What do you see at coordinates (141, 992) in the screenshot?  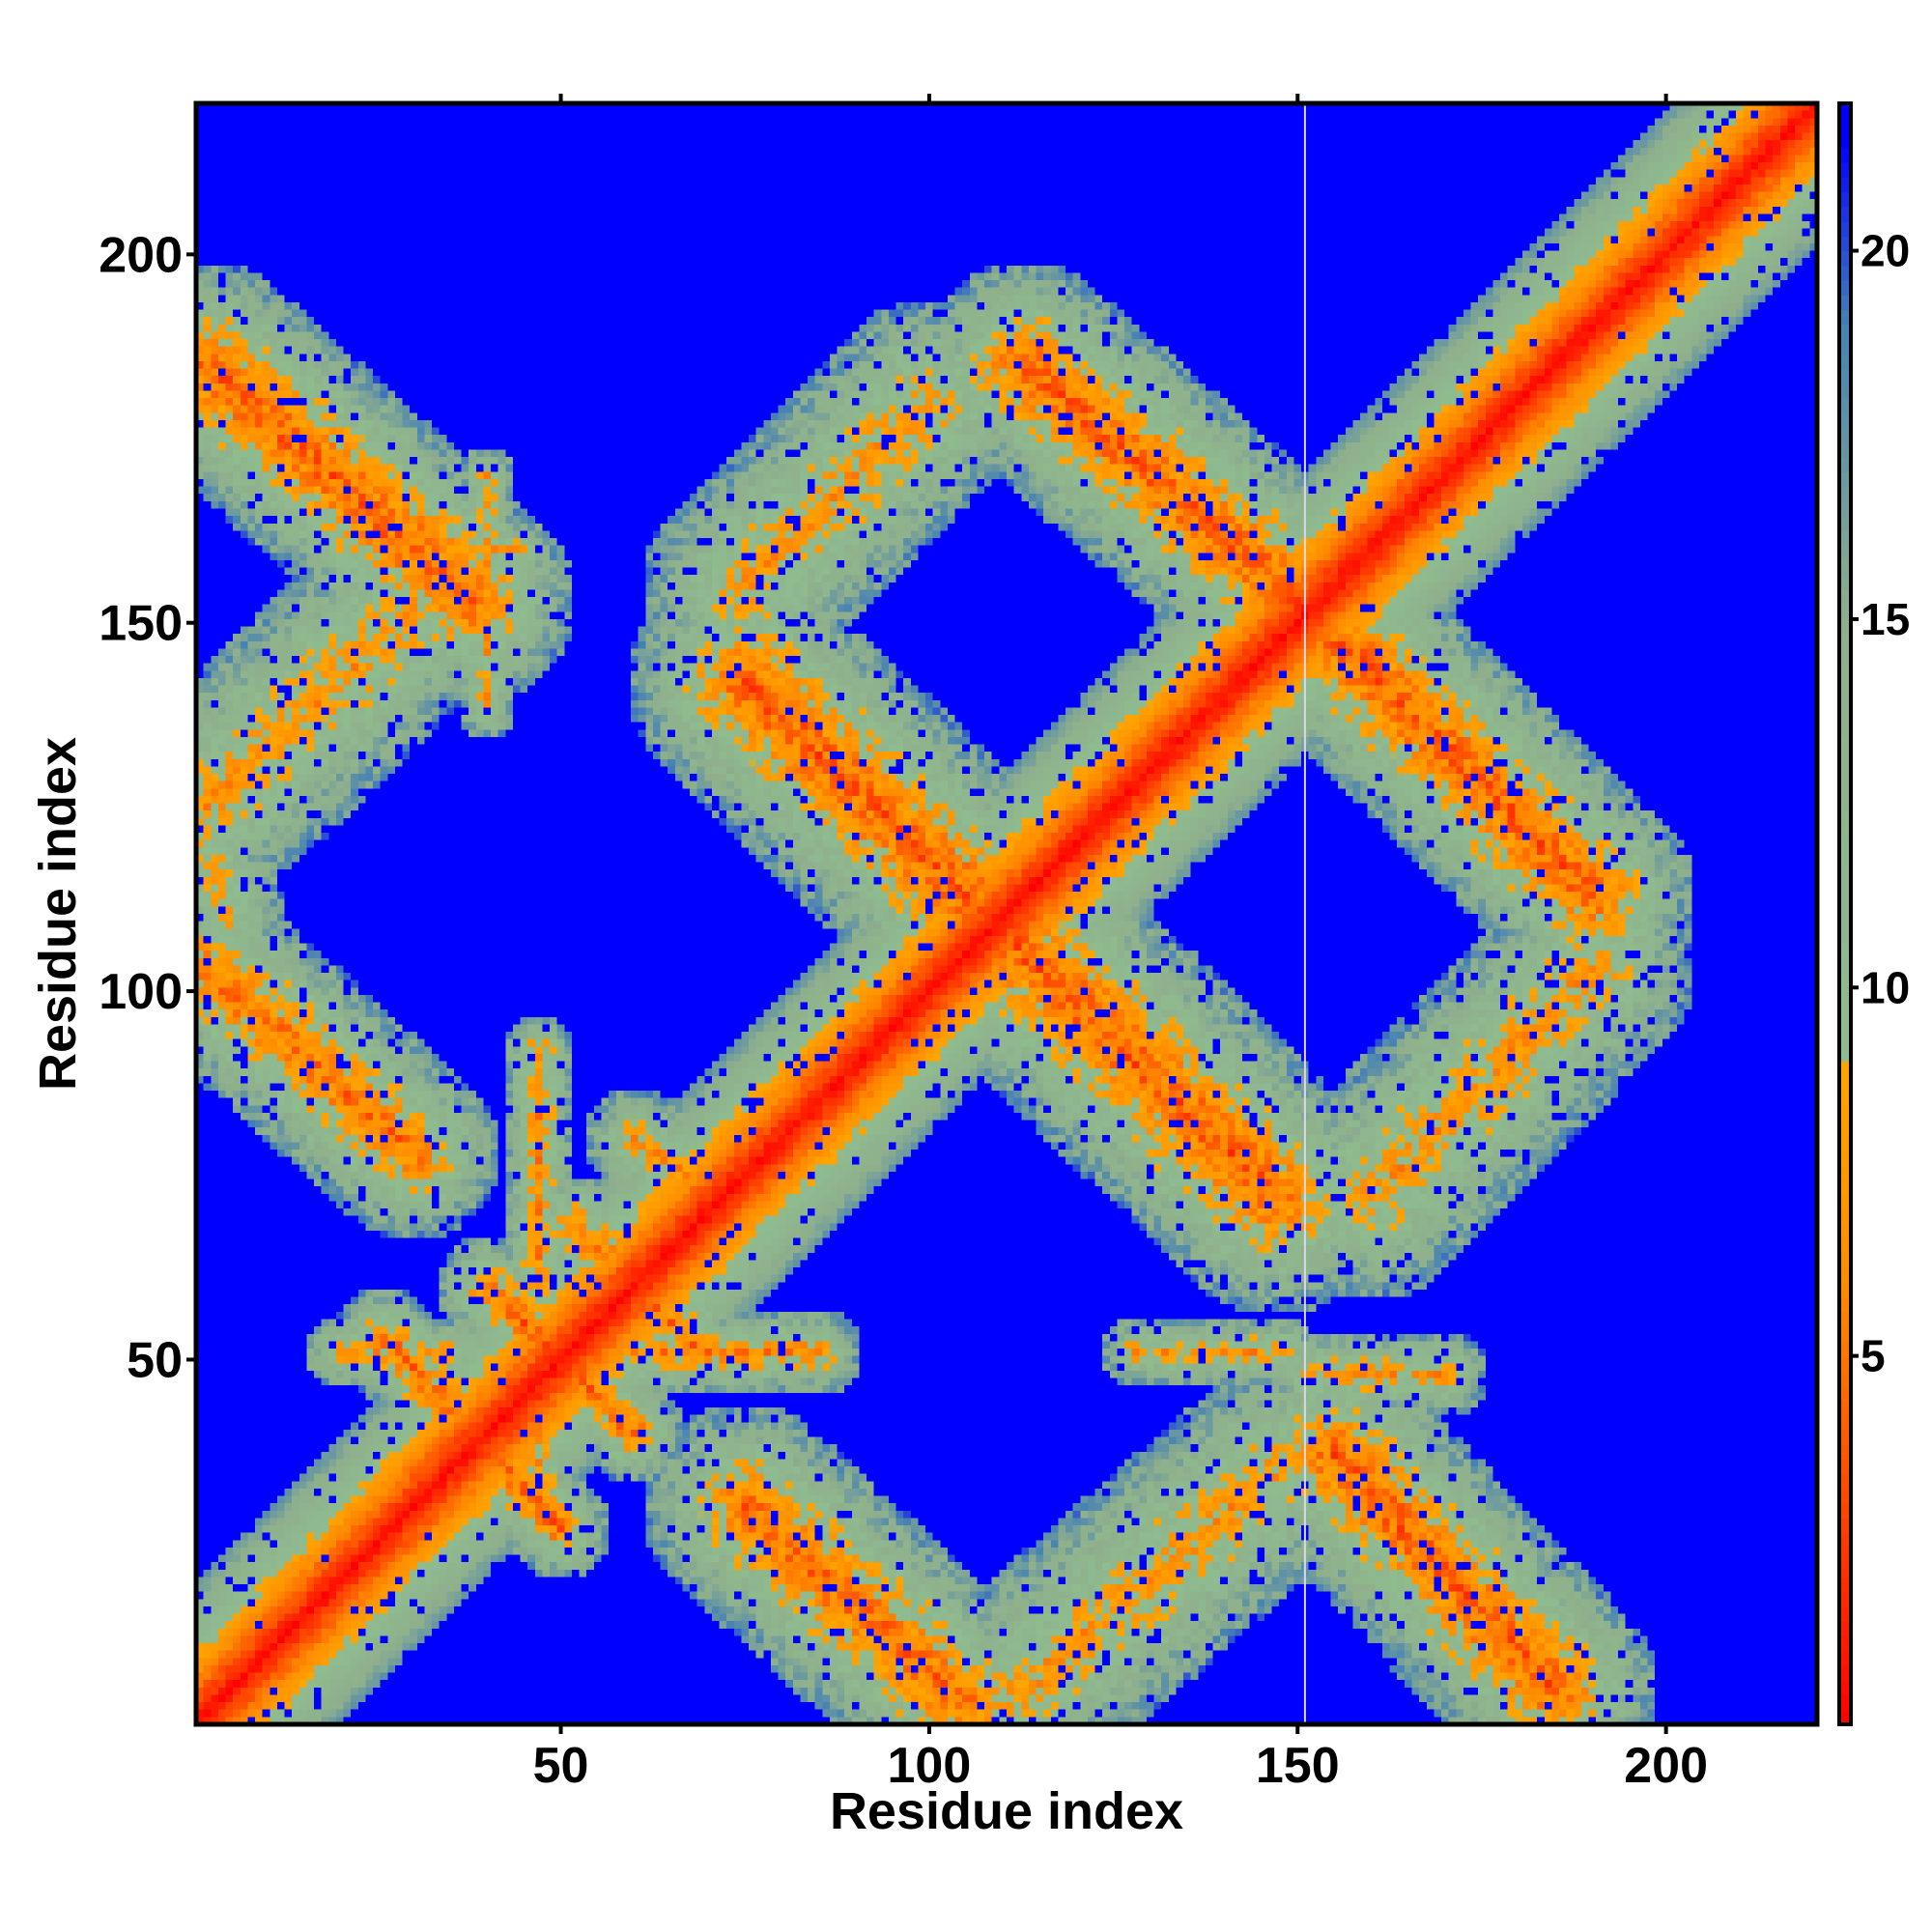 I see `y-tick-label: 100` at bounding box center [141, 992].